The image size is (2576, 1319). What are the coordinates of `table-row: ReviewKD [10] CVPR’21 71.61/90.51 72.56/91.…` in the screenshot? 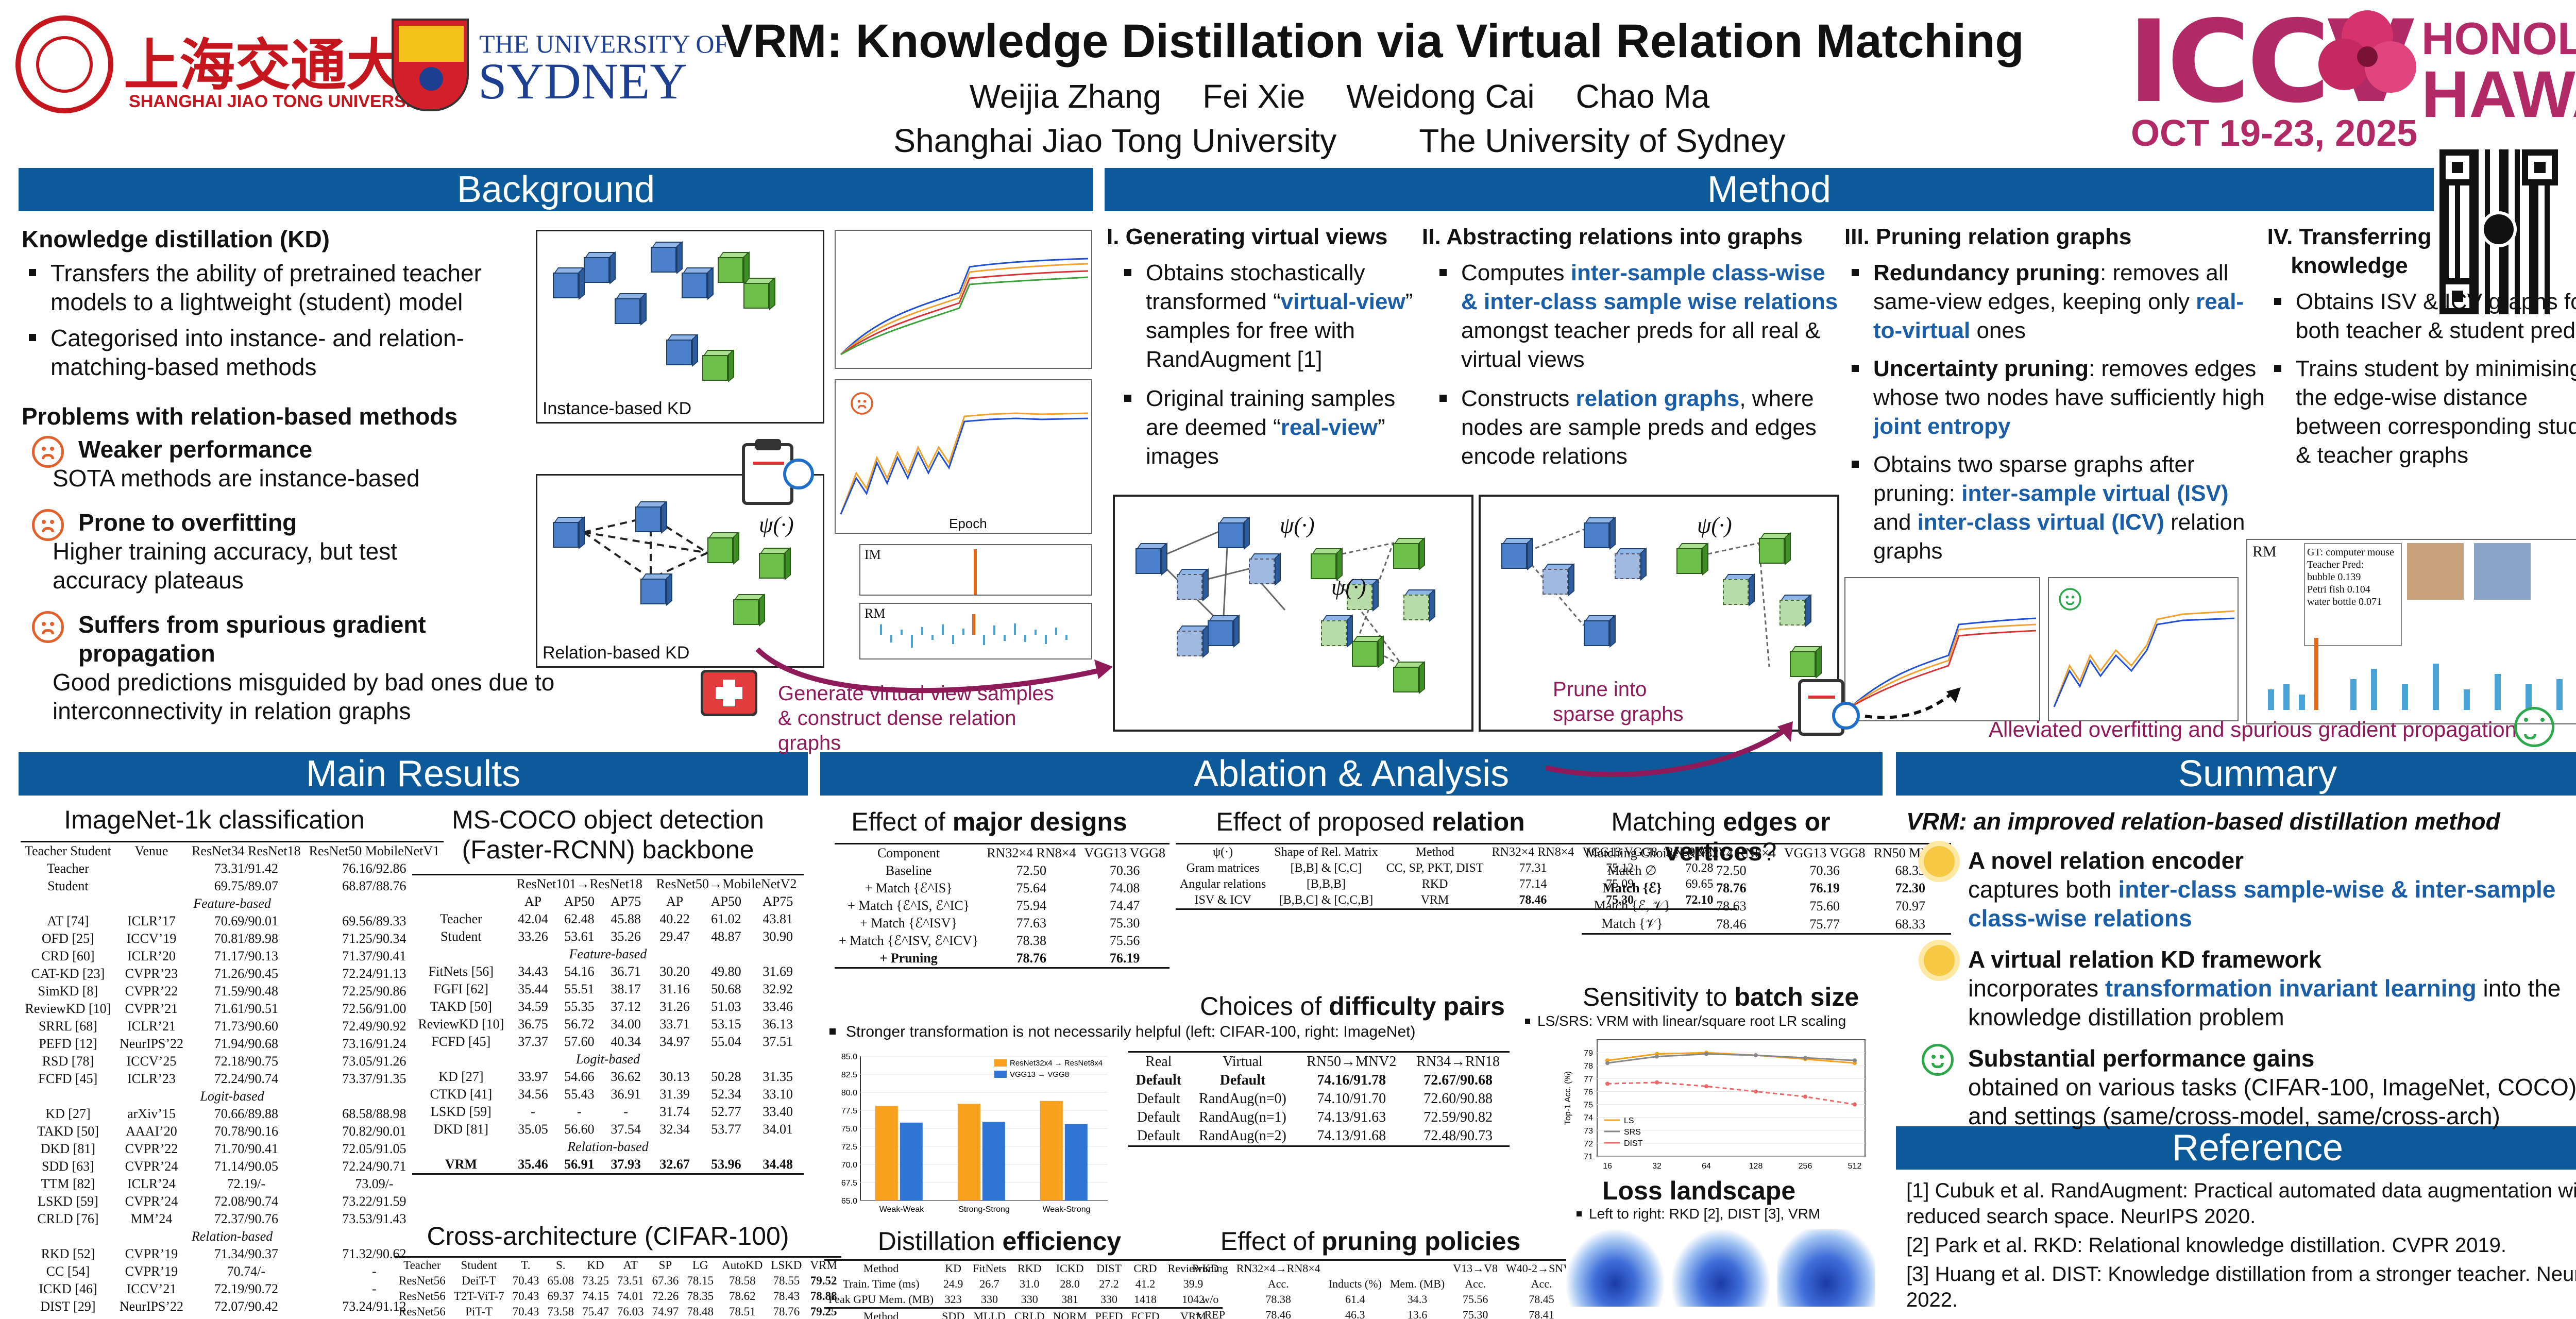 It's located at (232, 1009).